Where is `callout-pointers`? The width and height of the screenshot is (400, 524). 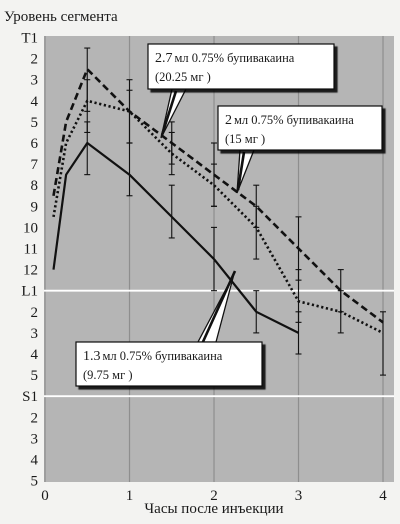 callout-pointers is located at coordinates (207, 216).